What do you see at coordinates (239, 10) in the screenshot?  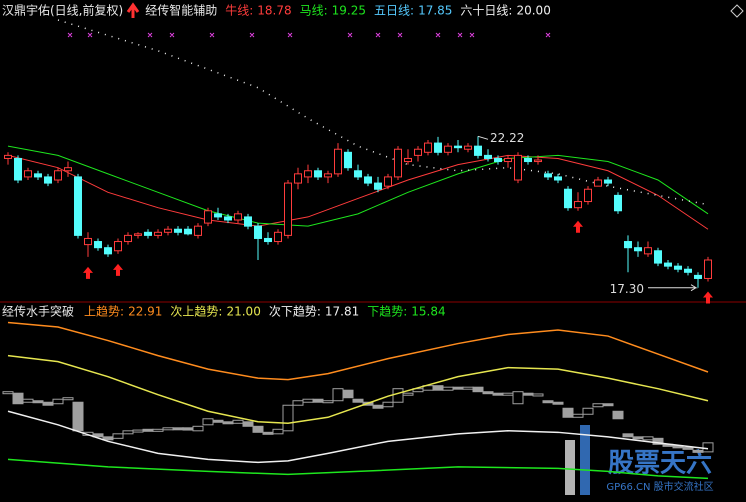 I see `legend-name: 牛线:` at bounding box center [239, 10].